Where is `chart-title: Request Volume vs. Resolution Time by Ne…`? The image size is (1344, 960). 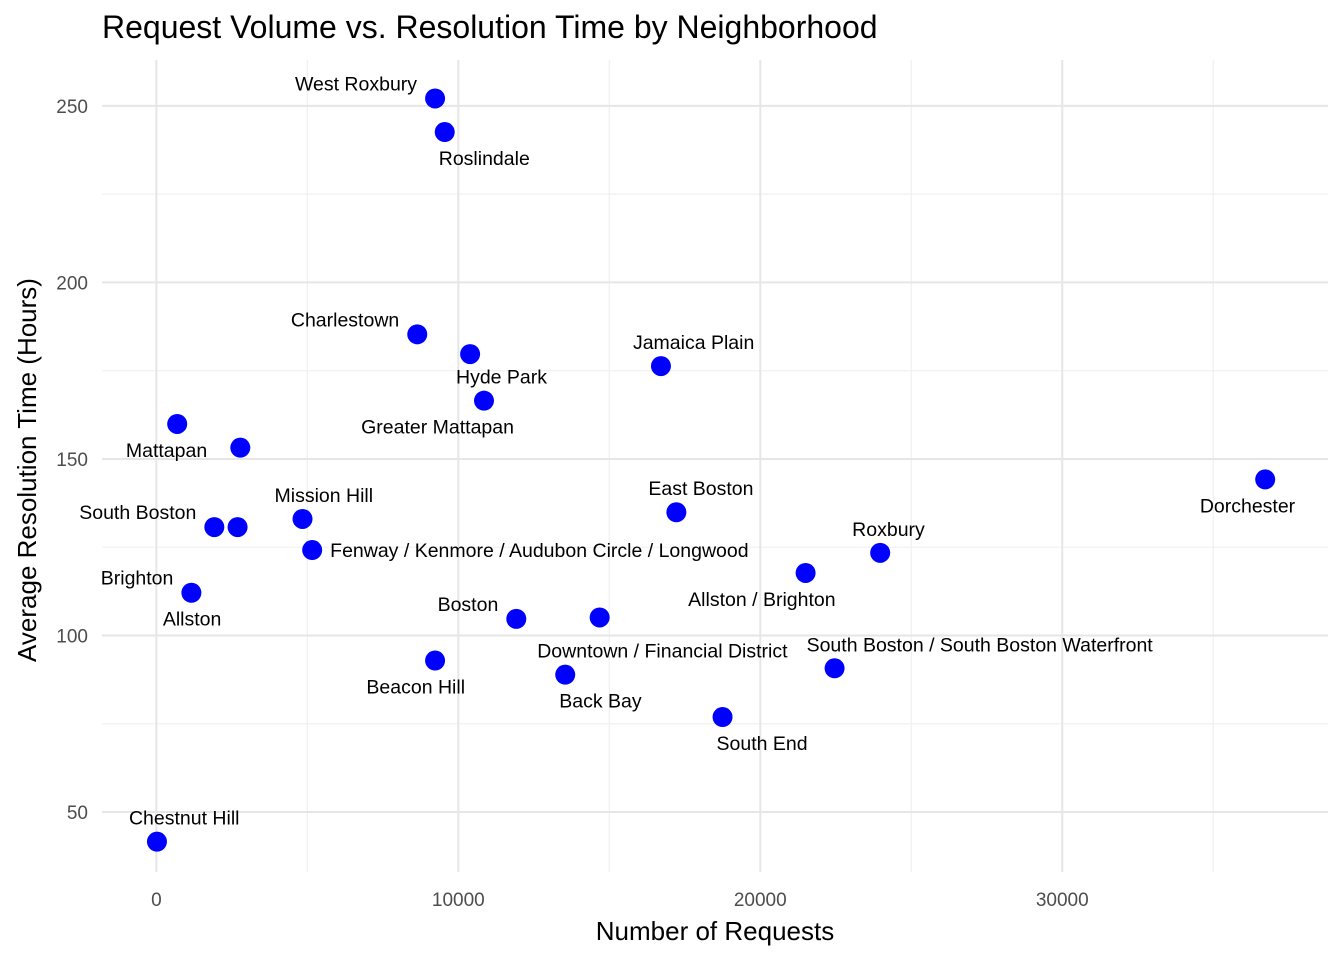 chart-title: Request Volume vs. Resolution Time by Ne… is located at coordinates (490, 27).